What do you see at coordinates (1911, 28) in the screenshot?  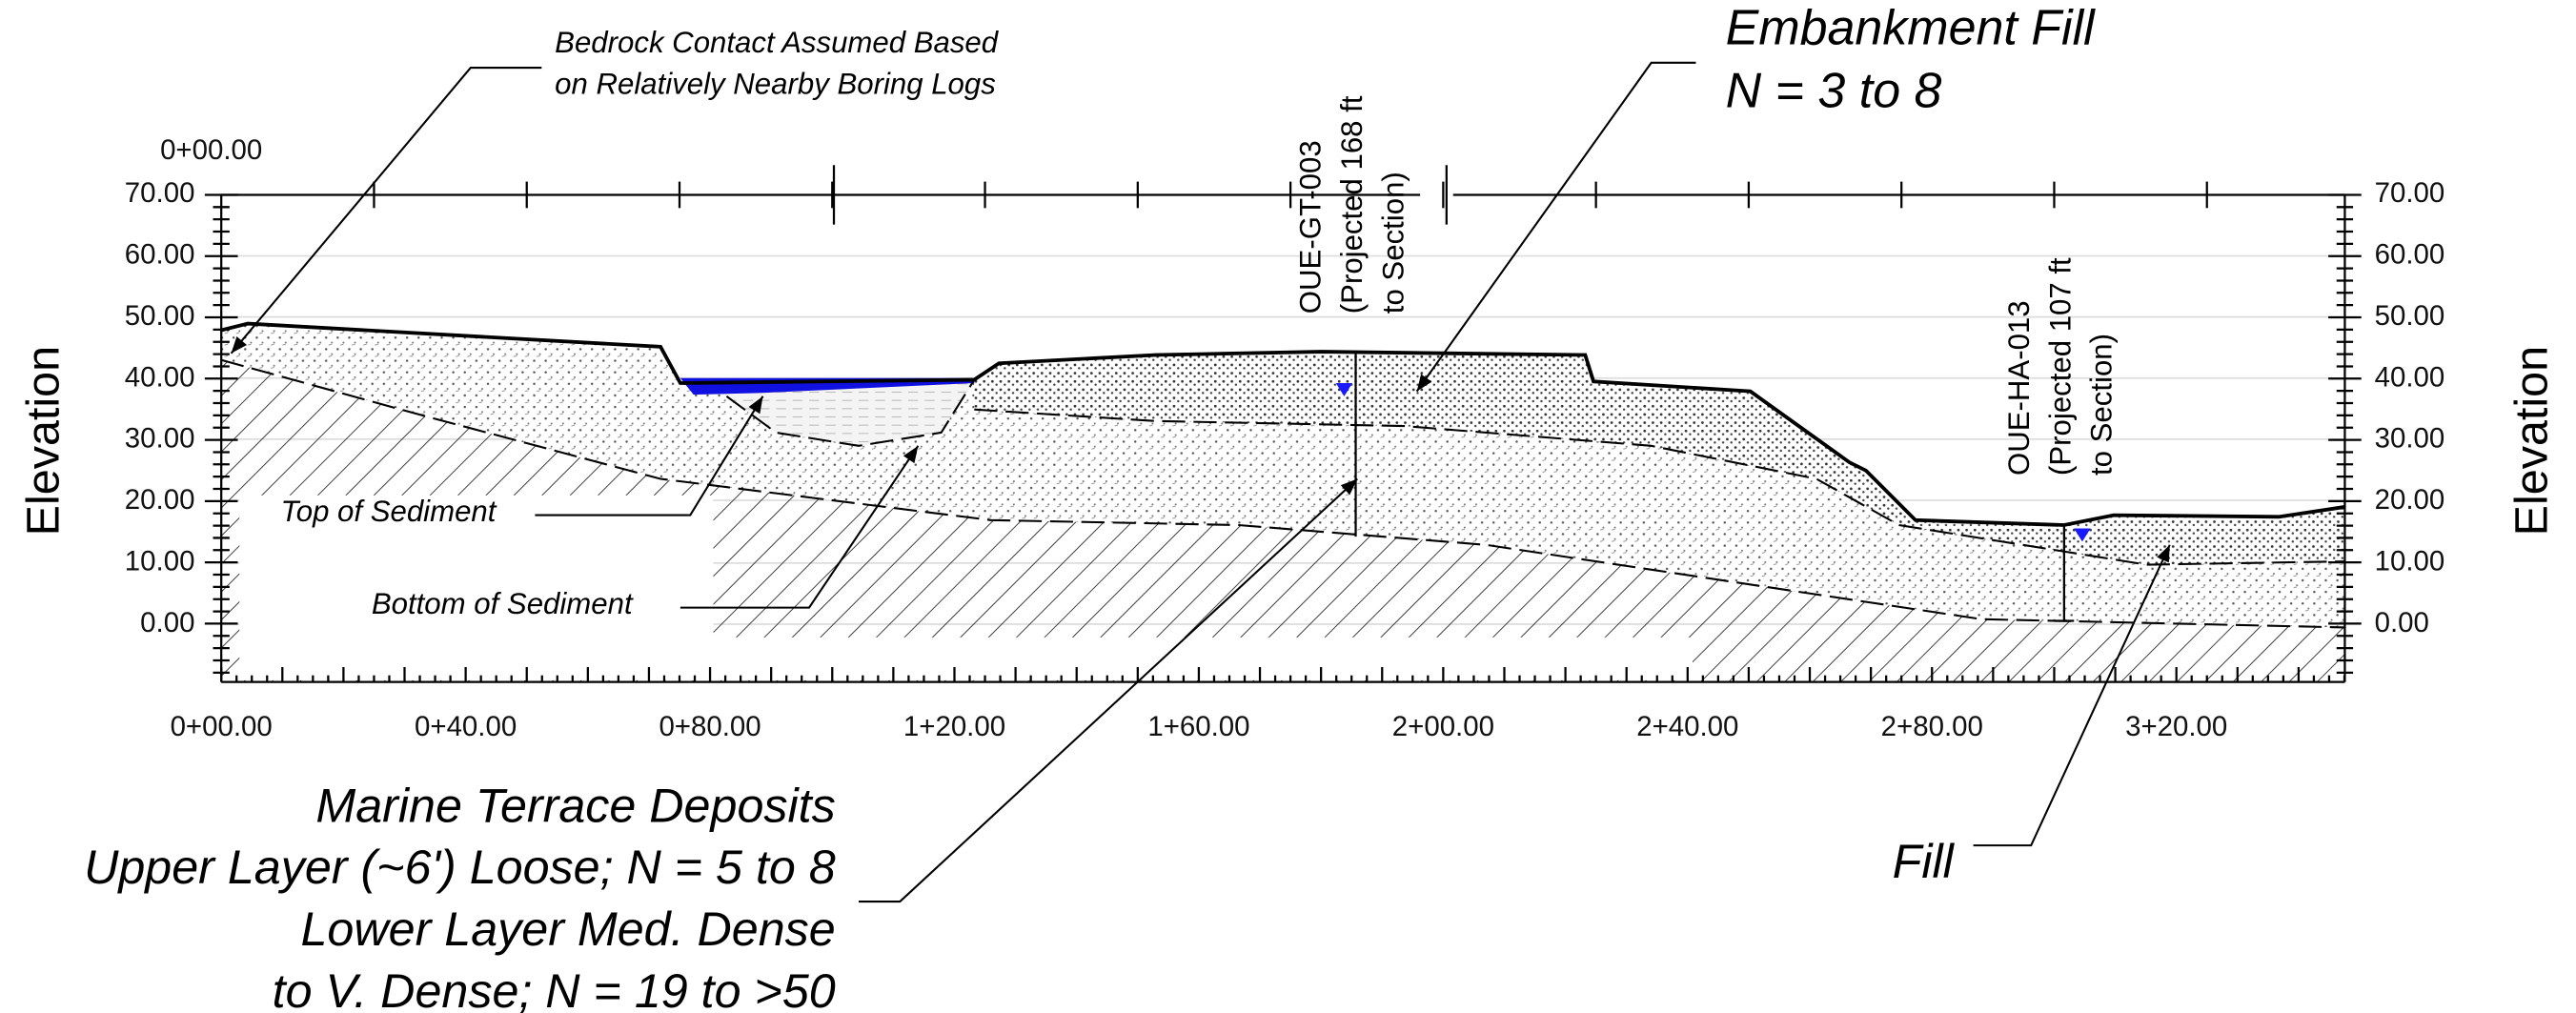 I see `annotation: Embankment Fill` at bounding box center [1911, 28].